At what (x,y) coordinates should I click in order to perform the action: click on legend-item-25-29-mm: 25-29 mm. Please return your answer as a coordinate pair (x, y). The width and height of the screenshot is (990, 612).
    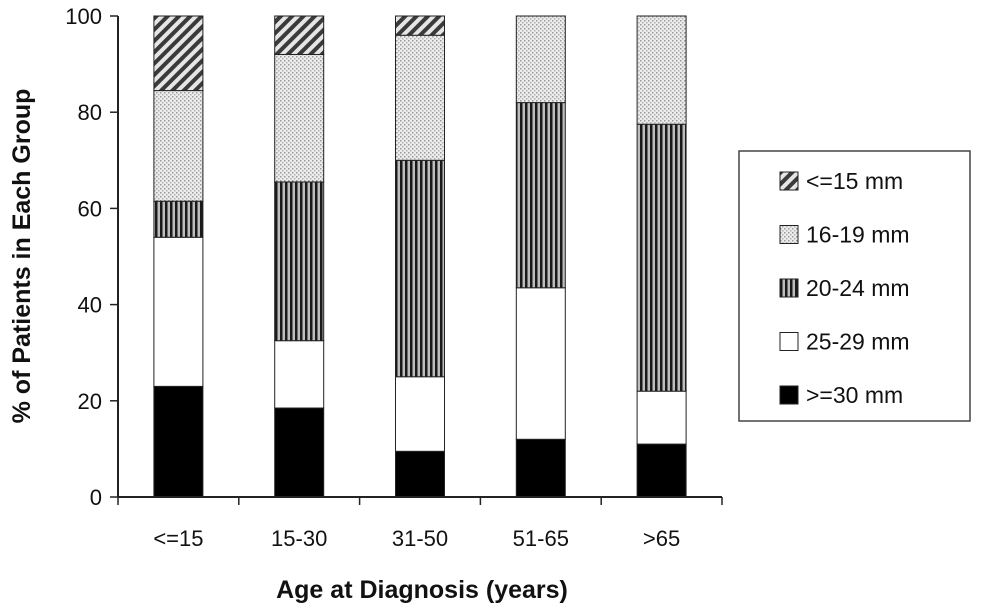
    Looking at the image, I should click on (844, 342).